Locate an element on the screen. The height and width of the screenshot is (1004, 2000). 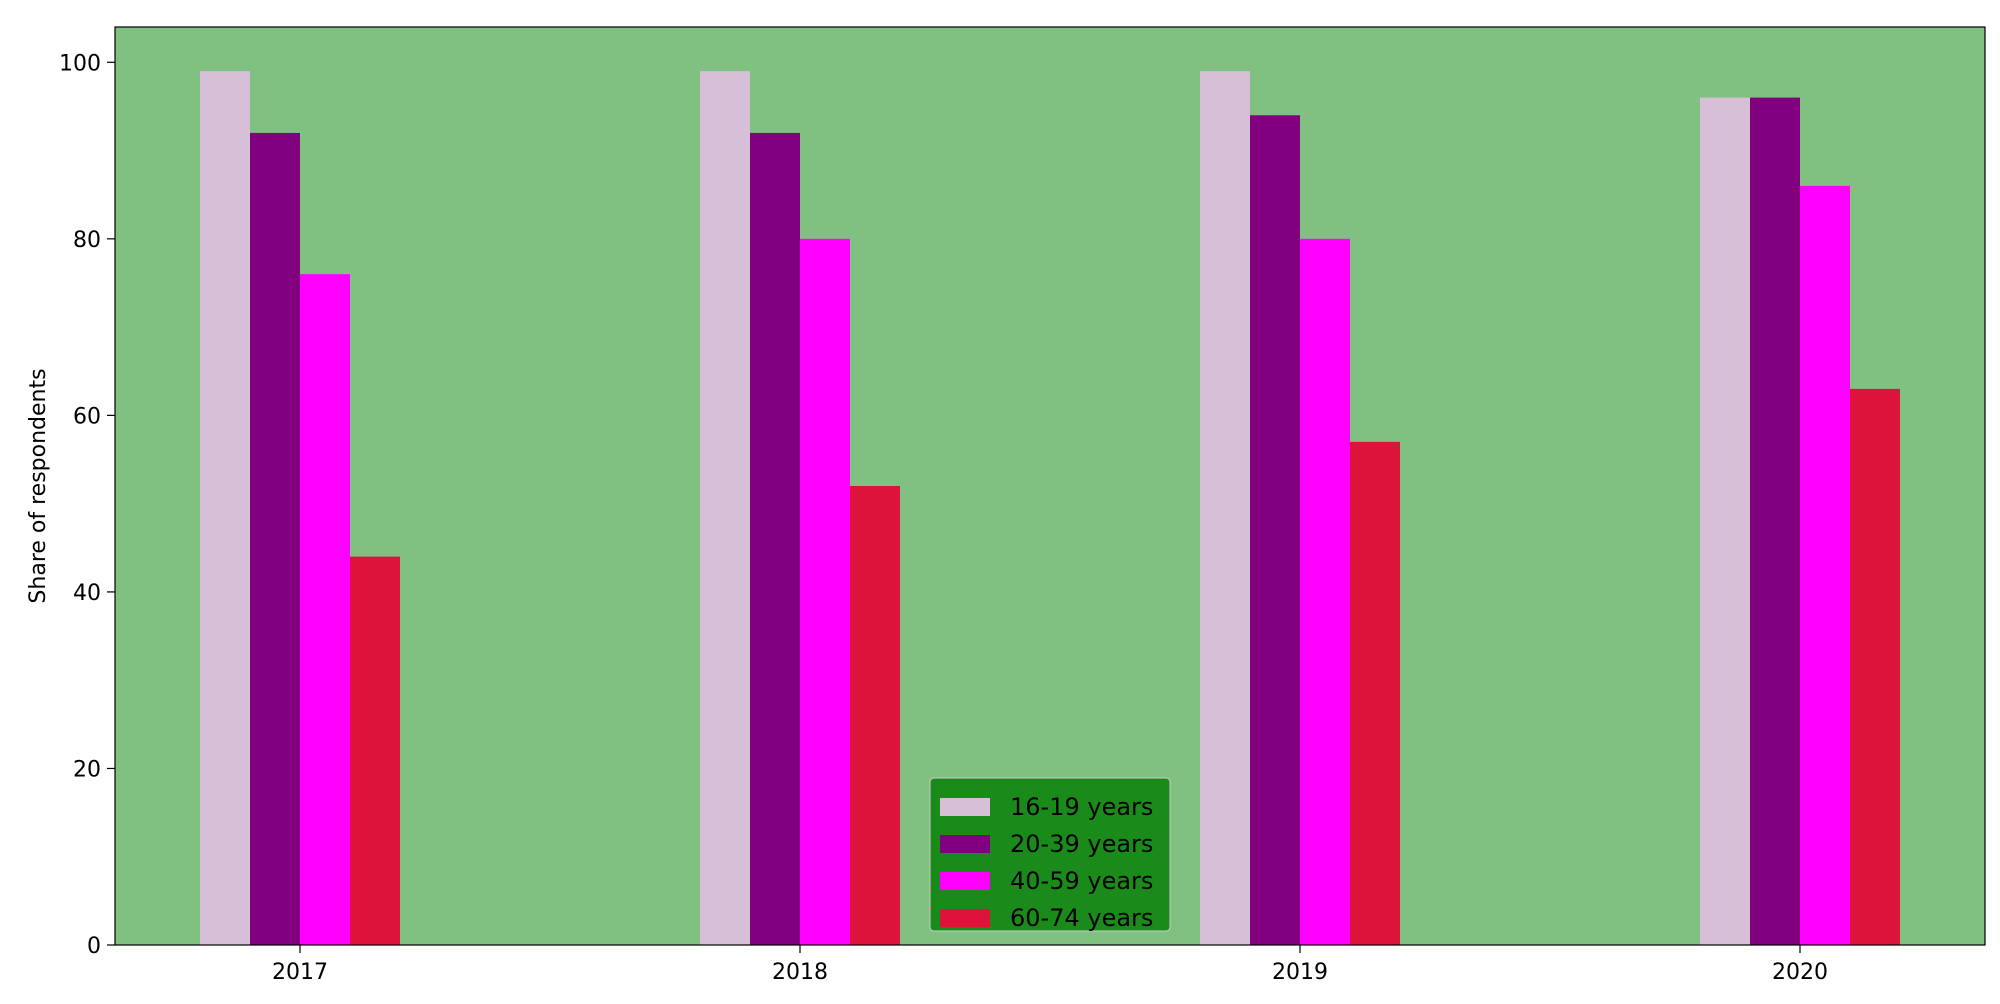
bar-2018-20-39-years is located at coordinates (775, 538).